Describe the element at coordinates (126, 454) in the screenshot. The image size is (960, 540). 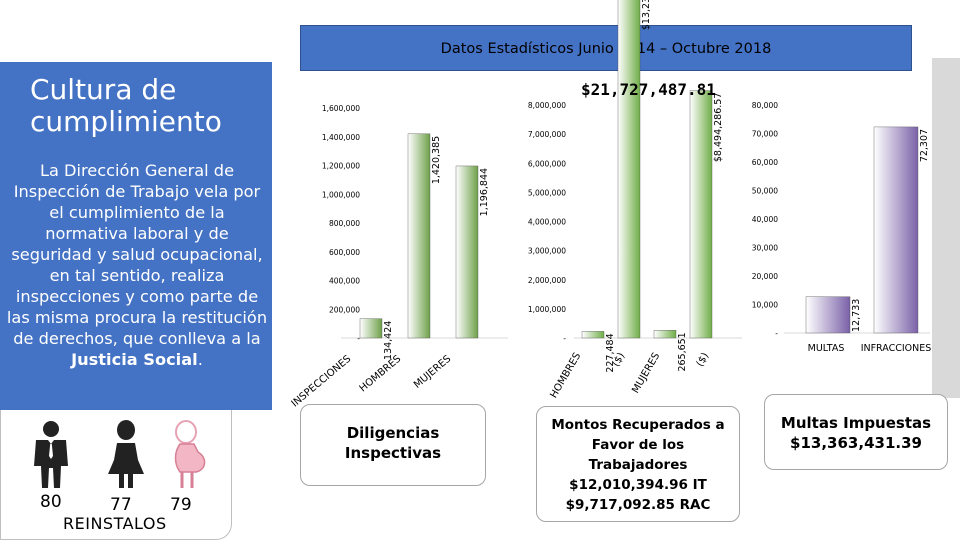
I see `woman-icon` at that location.